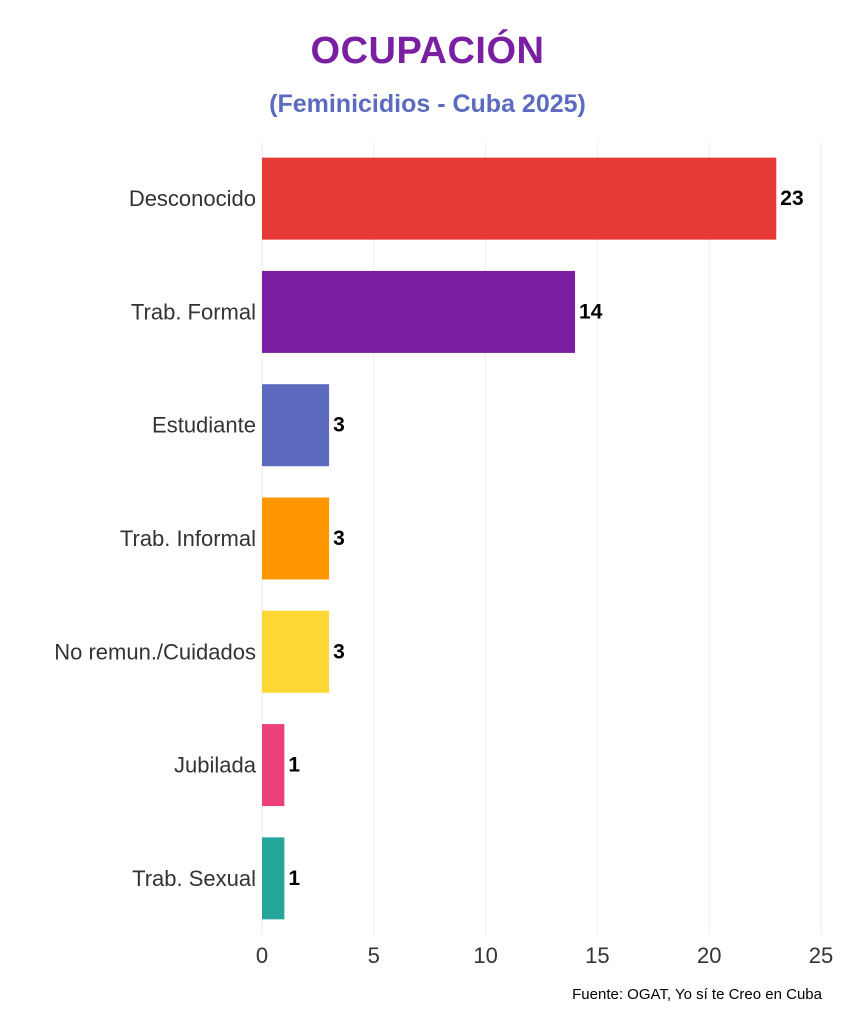  Describe the element at coordinates (821, 955) in the screenshot. I see `x-tick-label: 25` at that location.